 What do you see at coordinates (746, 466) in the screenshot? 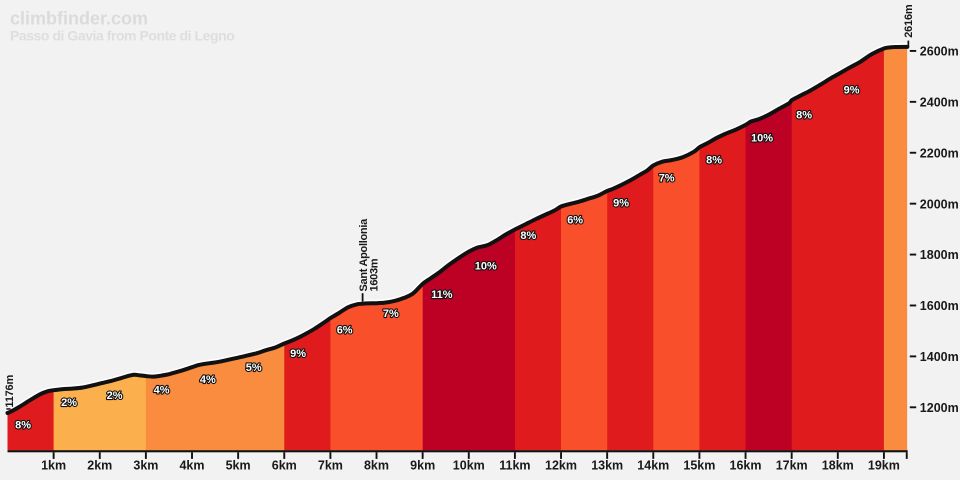
I see `svg-text: 16km` at bounding box center [746, 466].